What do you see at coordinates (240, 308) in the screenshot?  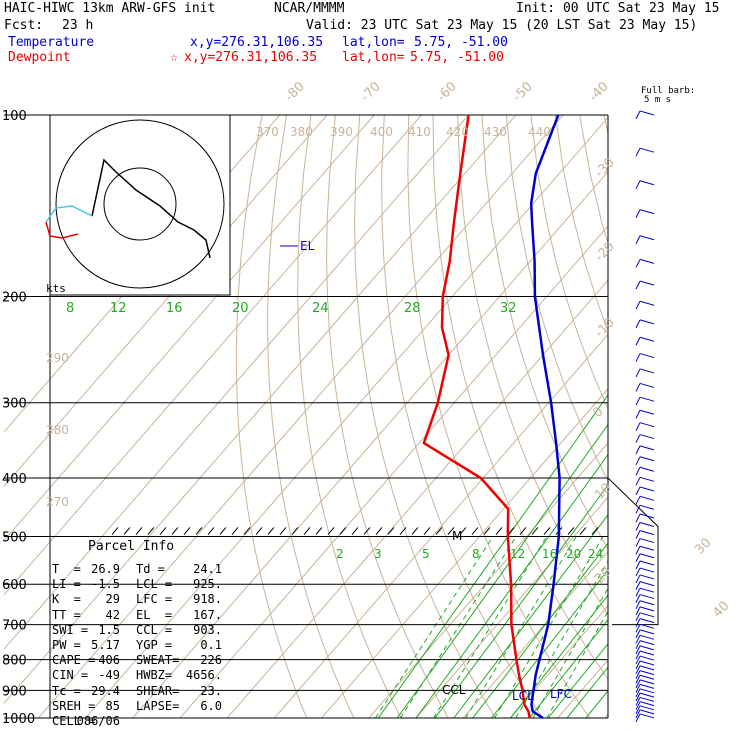 I see `mixing-ratio-label: 20` at bounding box center [240, 308].